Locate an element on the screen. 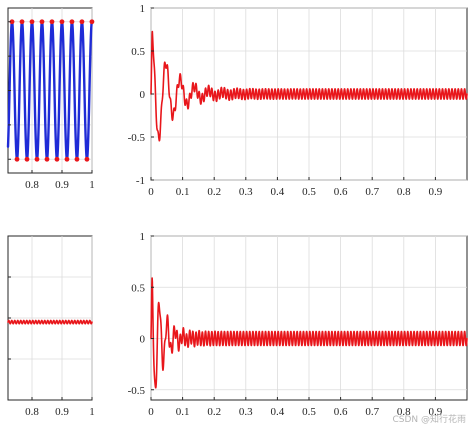 The width and height of the screenshot is (474, 427). bottom-right-xtick-label: 0 is located at coordinates (151, 412).